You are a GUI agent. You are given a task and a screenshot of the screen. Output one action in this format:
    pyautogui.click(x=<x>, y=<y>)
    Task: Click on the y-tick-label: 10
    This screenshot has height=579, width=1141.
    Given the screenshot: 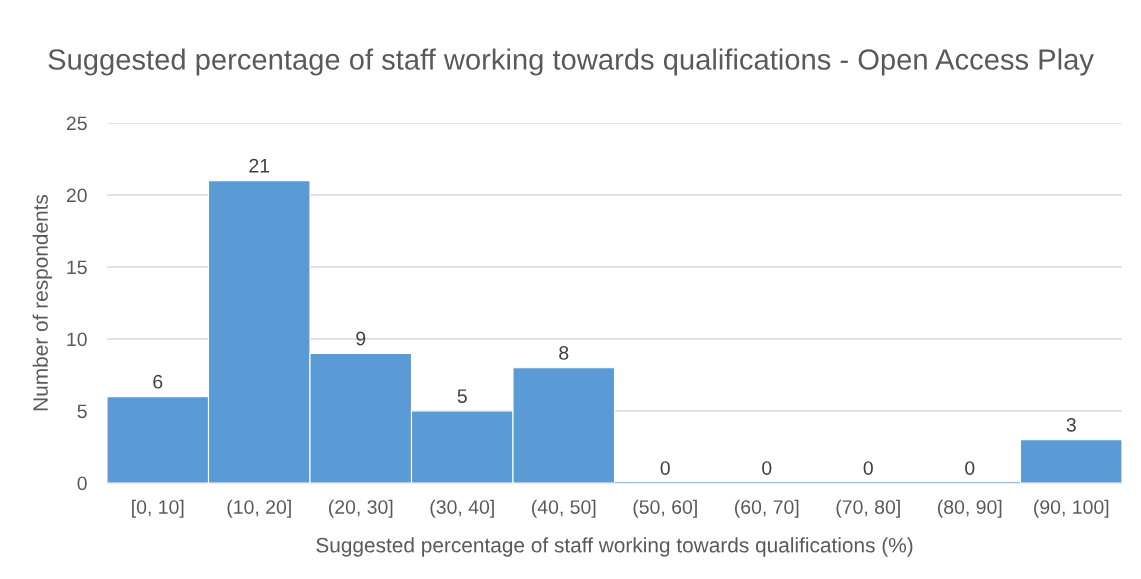 What is the action you would take?
    pyautogui.click(x=77, y=339)
    